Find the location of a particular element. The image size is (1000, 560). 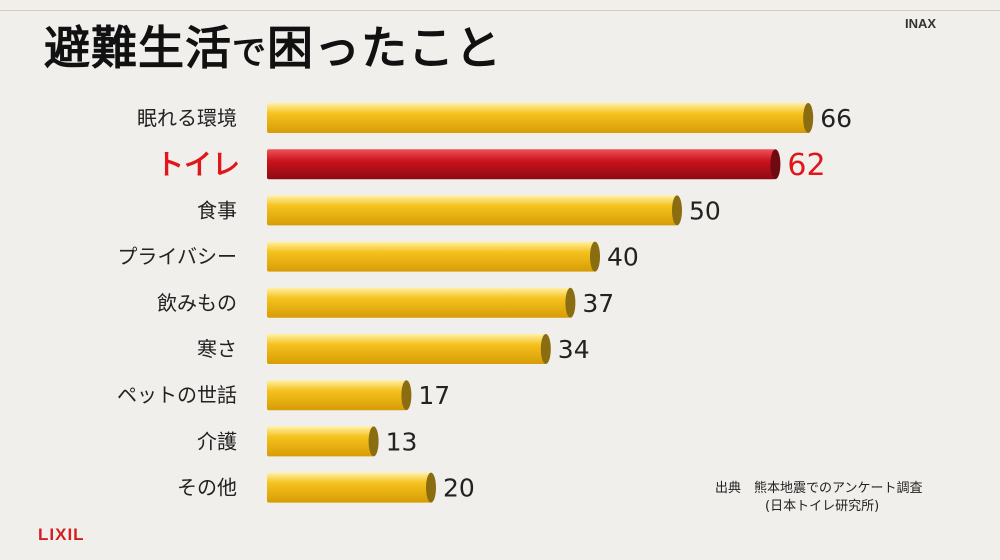

category-label: ペットの世話 is located at coordinates (177, 395).